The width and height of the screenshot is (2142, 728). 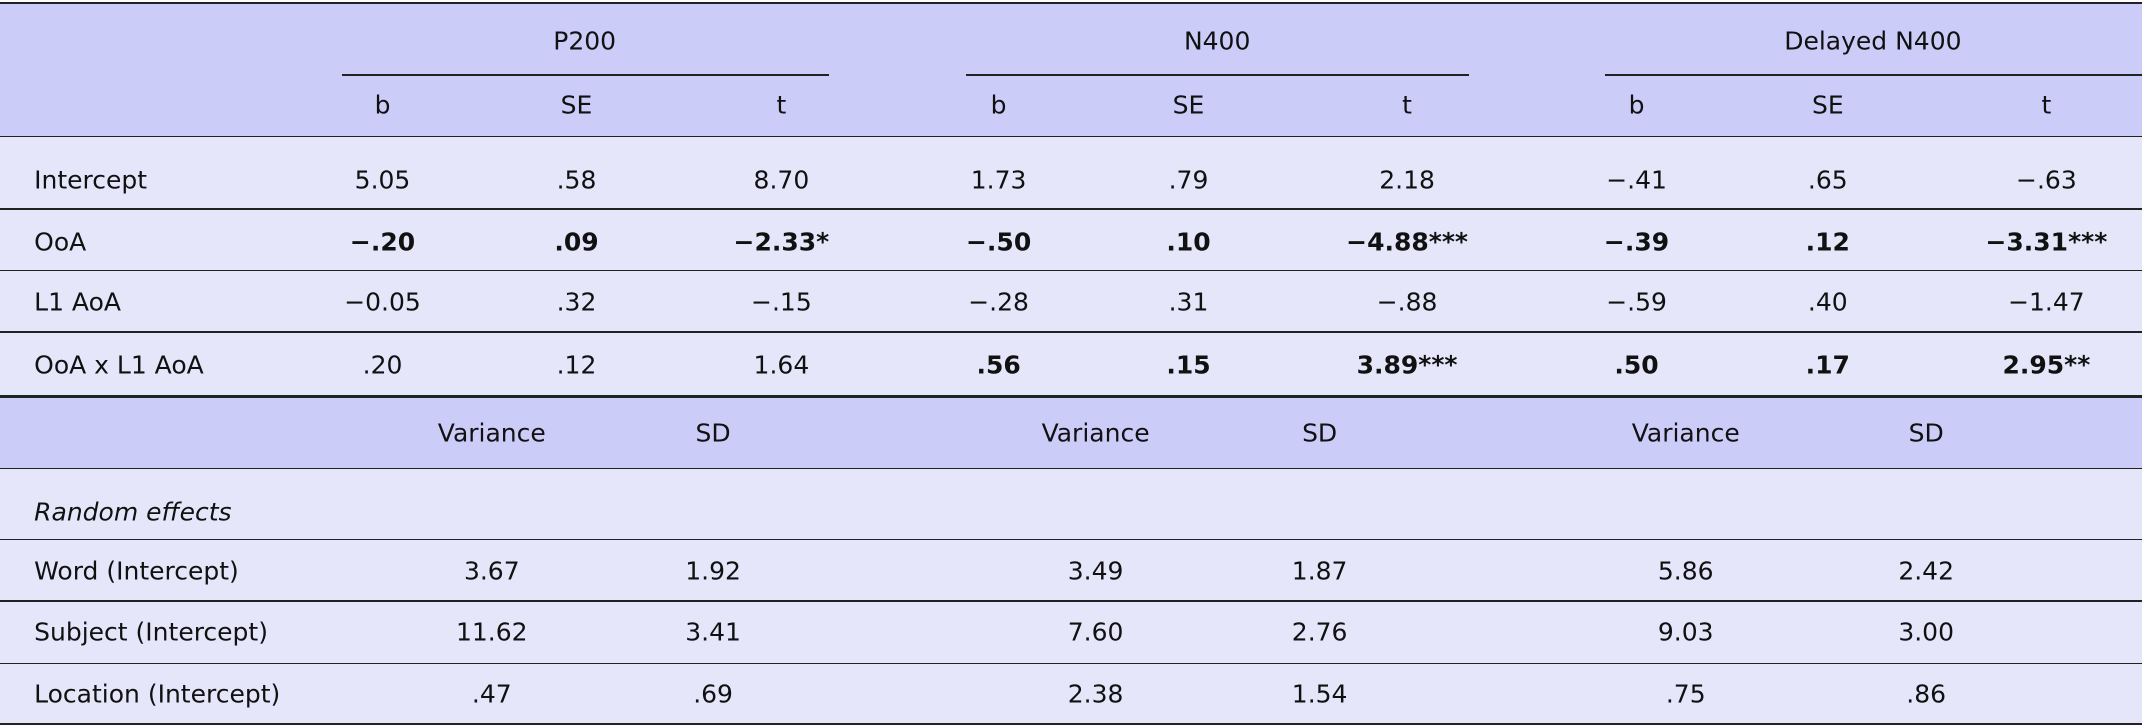 What do you see at coordinates (585, 41) in the screenshot?
I see `group-header: P200` at bounding box center [585, 41].